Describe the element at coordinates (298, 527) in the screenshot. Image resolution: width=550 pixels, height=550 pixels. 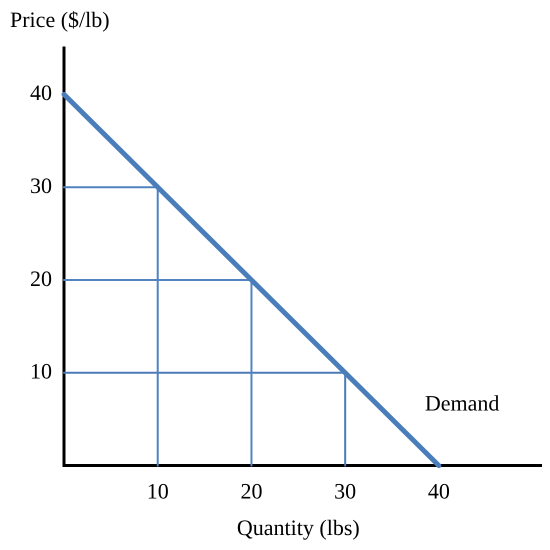
I see `x-axis-title: Quantity (lbs)` at that location.